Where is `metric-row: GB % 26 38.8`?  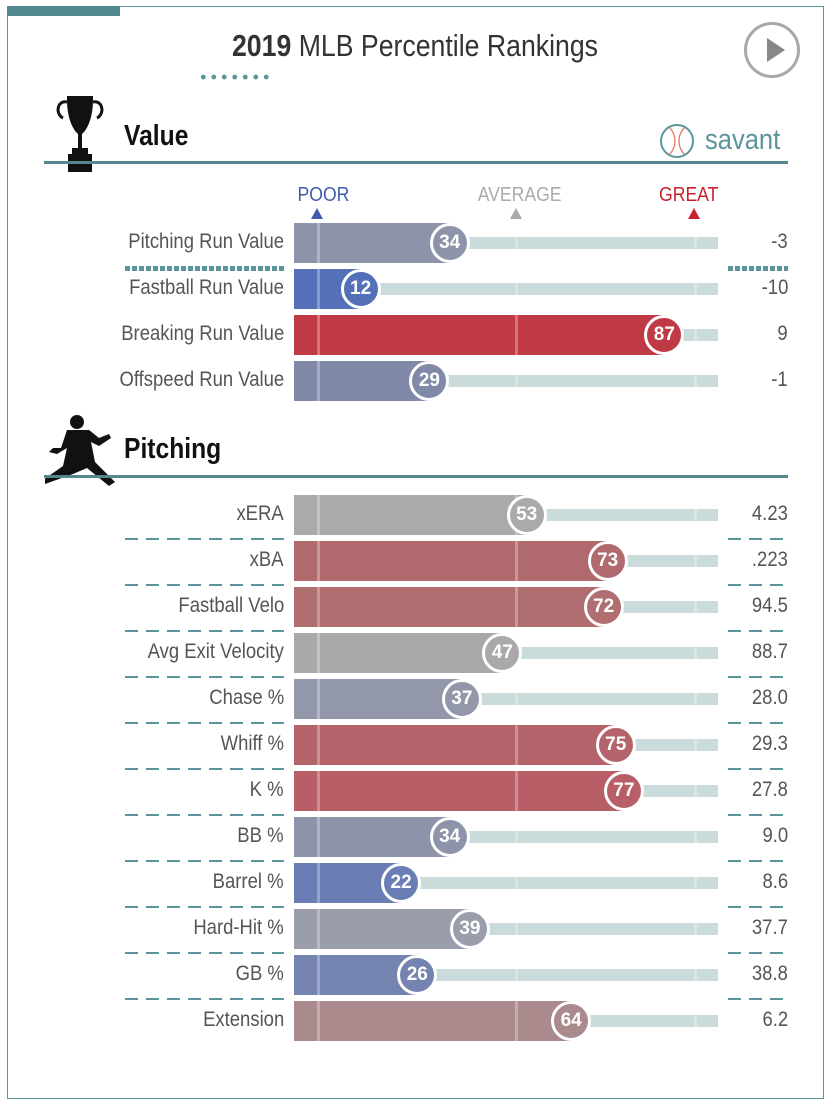
metric-row: GB % 26 38.8 is located at coordinates (415, 975).